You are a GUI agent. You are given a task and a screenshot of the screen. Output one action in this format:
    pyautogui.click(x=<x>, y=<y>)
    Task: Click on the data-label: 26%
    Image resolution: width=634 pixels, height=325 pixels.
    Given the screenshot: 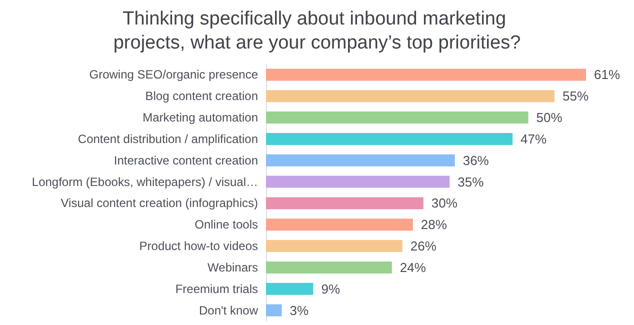 What is the action you would take?
    pyautogui.click(x=423, y=246)
    